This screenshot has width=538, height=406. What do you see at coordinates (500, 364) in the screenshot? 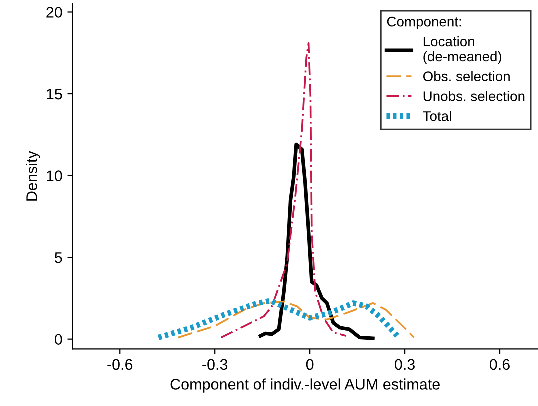
I see `x-tick-label: 0.6` at bounding box center [500, 364].